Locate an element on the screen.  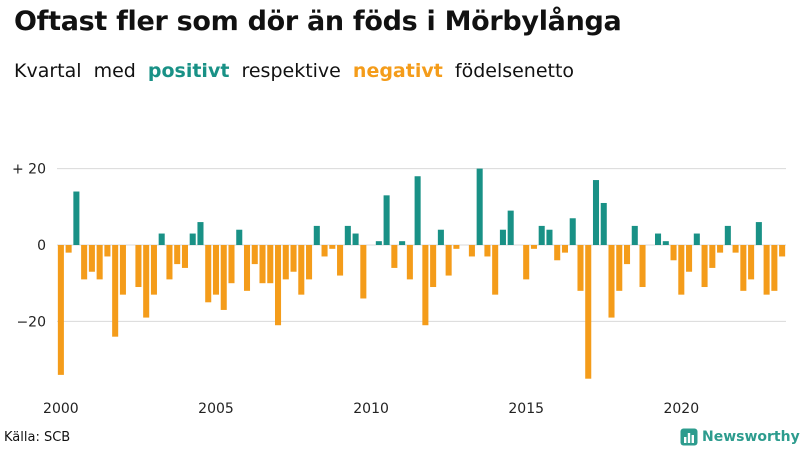
x-tick-label: 2000 is located at coordinates (61, 409).